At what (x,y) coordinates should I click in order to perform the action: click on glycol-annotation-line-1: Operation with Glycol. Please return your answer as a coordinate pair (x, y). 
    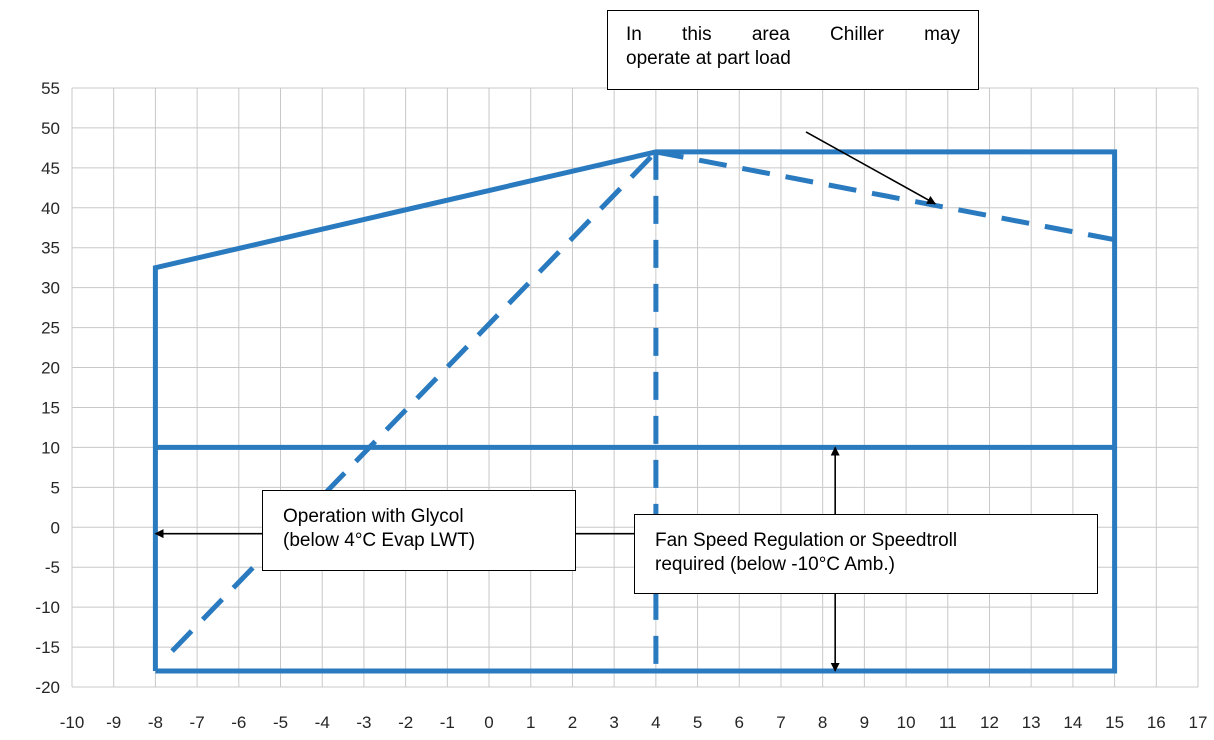
    Looking at the image, I should click on (373, 516).